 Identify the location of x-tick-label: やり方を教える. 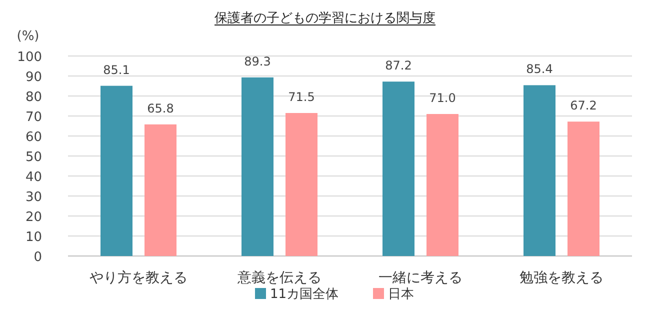
(139, 278).